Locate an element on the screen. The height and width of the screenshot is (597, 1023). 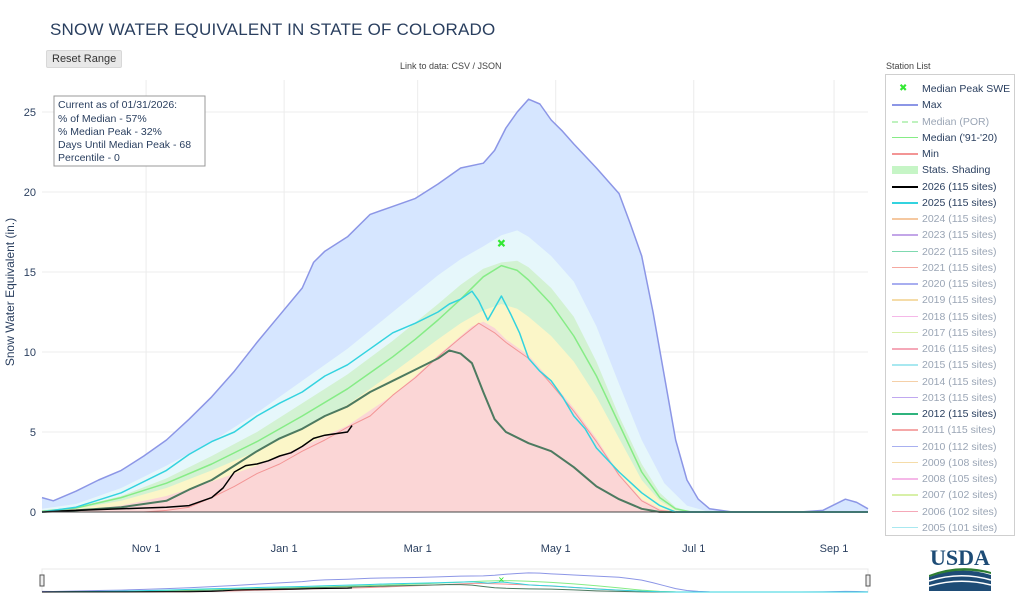
range-slider: ✕ is located at coordinates (455, 580).